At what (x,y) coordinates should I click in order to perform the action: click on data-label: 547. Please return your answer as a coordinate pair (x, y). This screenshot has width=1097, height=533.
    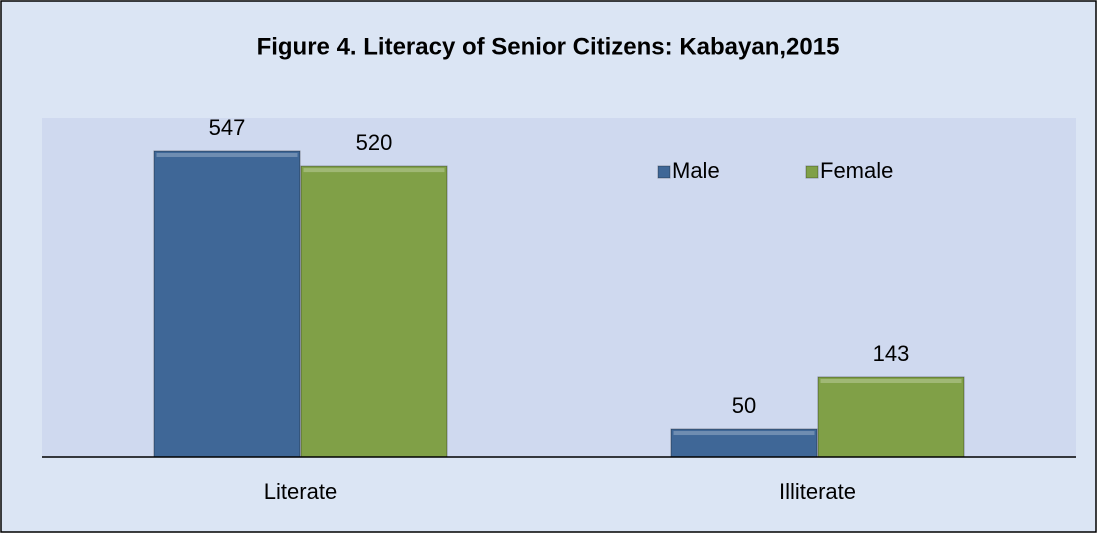
    Looking at the image, I should click on (227, 127).